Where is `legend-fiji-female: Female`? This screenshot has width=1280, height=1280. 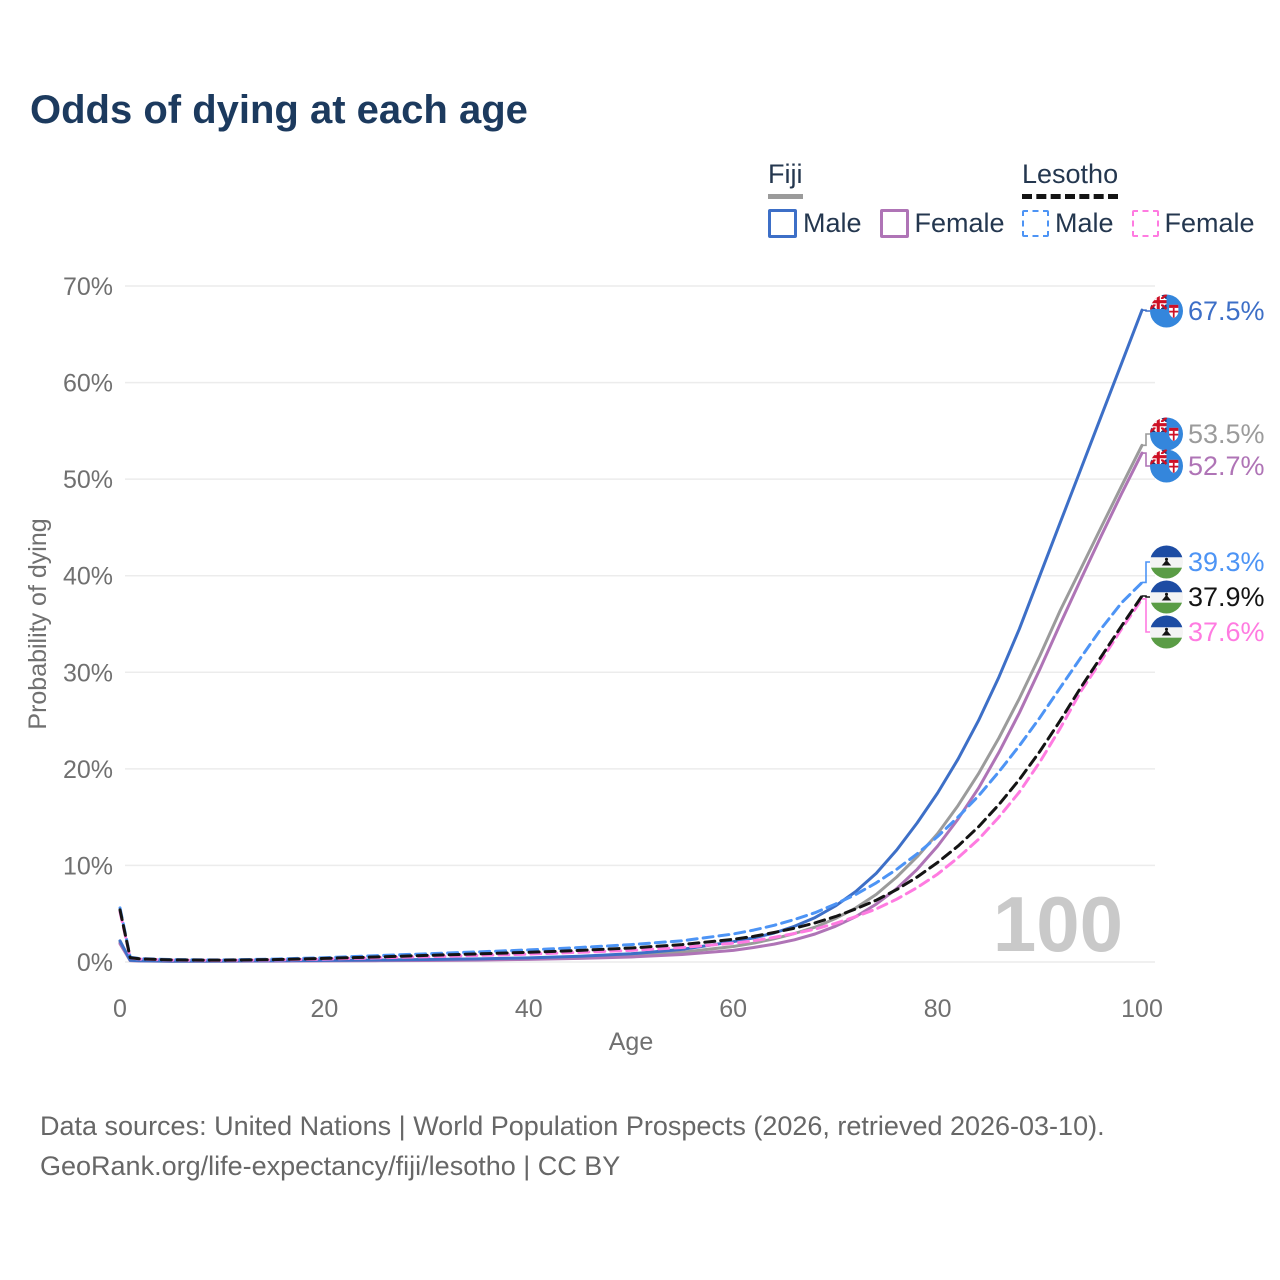
legend-fiji-female: Female is located at coordinates (942, 223).